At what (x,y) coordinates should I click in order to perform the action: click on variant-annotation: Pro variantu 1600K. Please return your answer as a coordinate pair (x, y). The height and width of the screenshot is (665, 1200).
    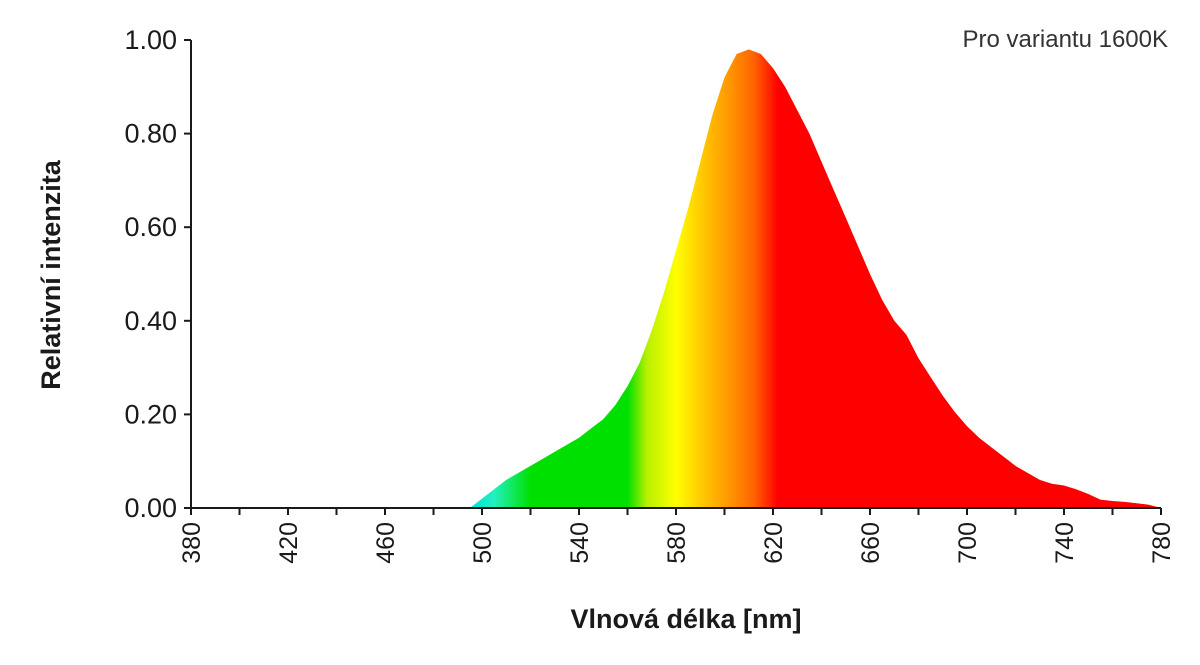
    Looking at the image, I should click on (1065, 39).